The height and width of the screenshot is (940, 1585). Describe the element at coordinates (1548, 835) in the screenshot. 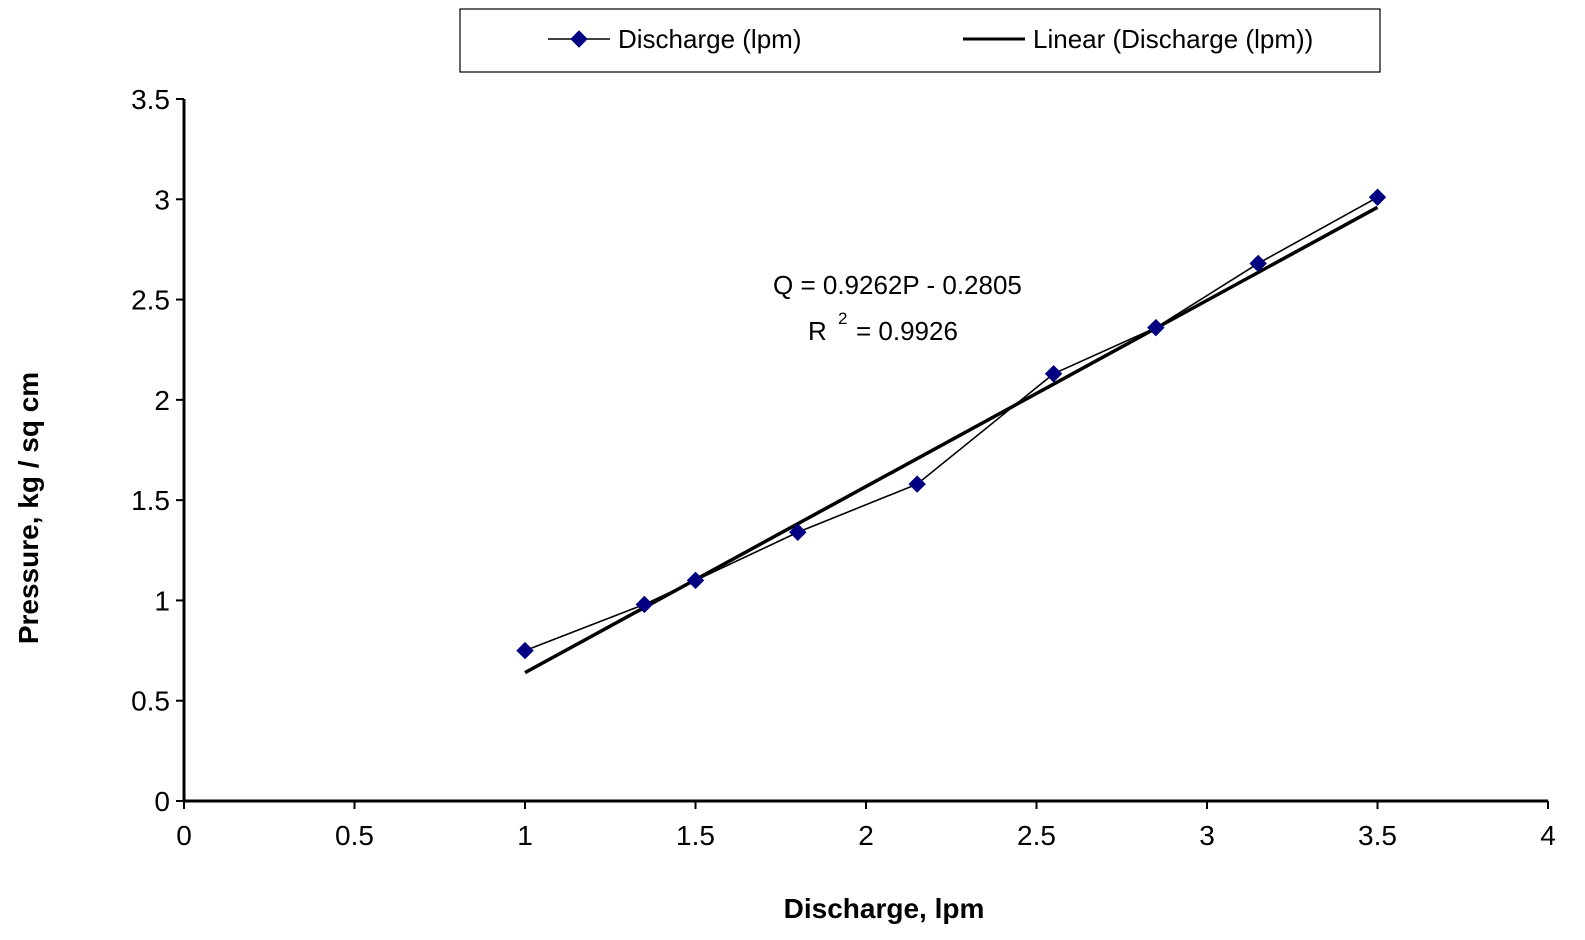

I see `x-tick-label: 4` at that location.